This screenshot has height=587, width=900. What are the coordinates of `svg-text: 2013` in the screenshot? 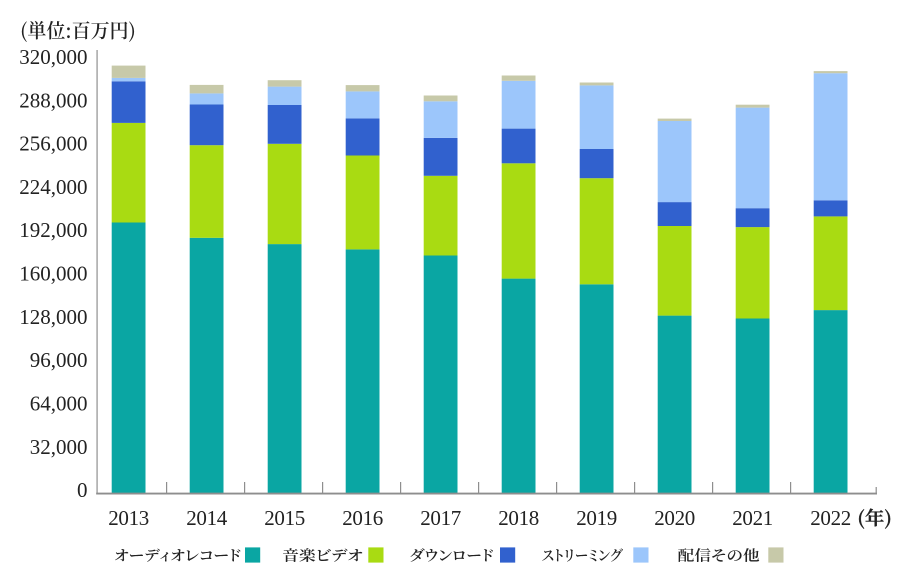 It's located at (128, 518).